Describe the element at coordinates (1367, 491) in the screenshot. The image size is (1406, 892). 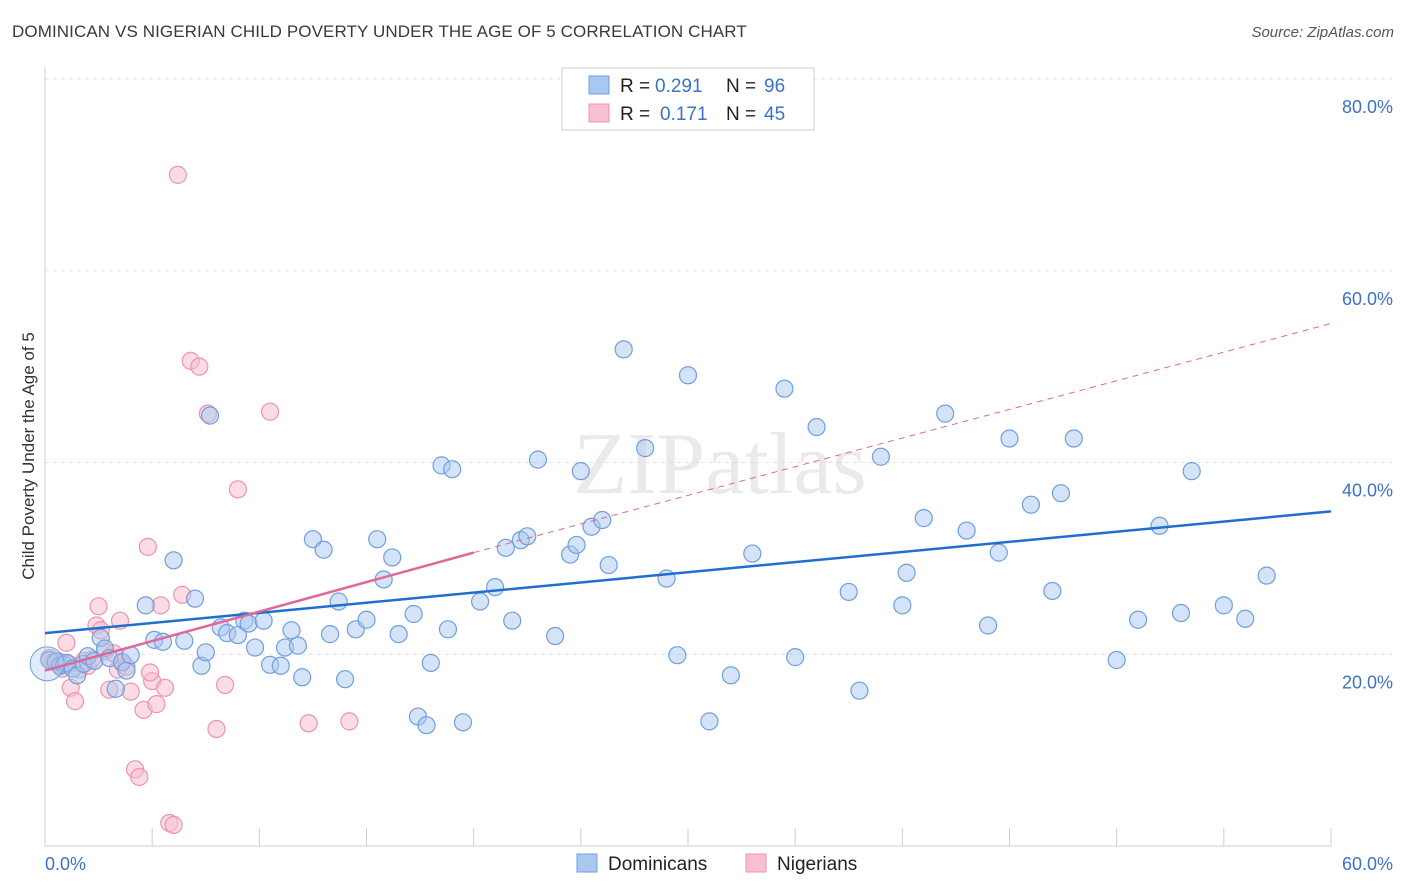
I see `y-tick-label: 40.0%` at that location.